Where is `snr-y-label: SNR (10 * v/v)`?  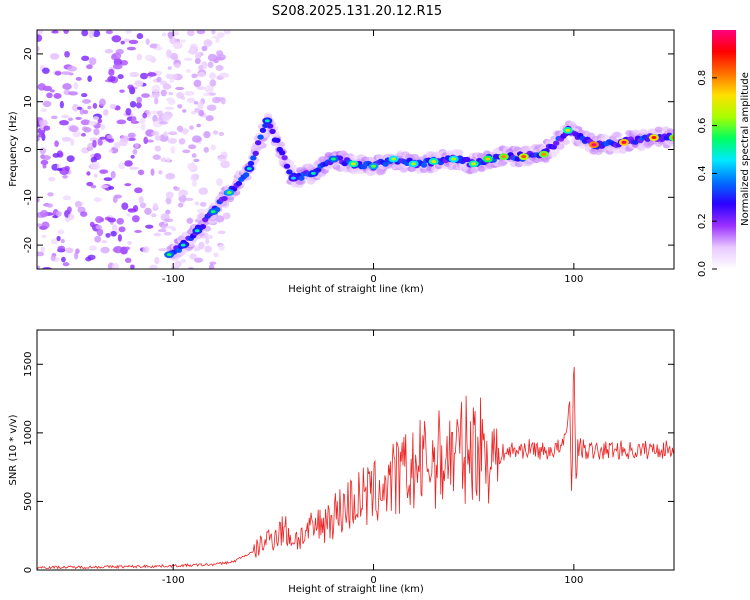 snr-y-label: SNR (10 * v/v) is located at coordinates (13, 449).